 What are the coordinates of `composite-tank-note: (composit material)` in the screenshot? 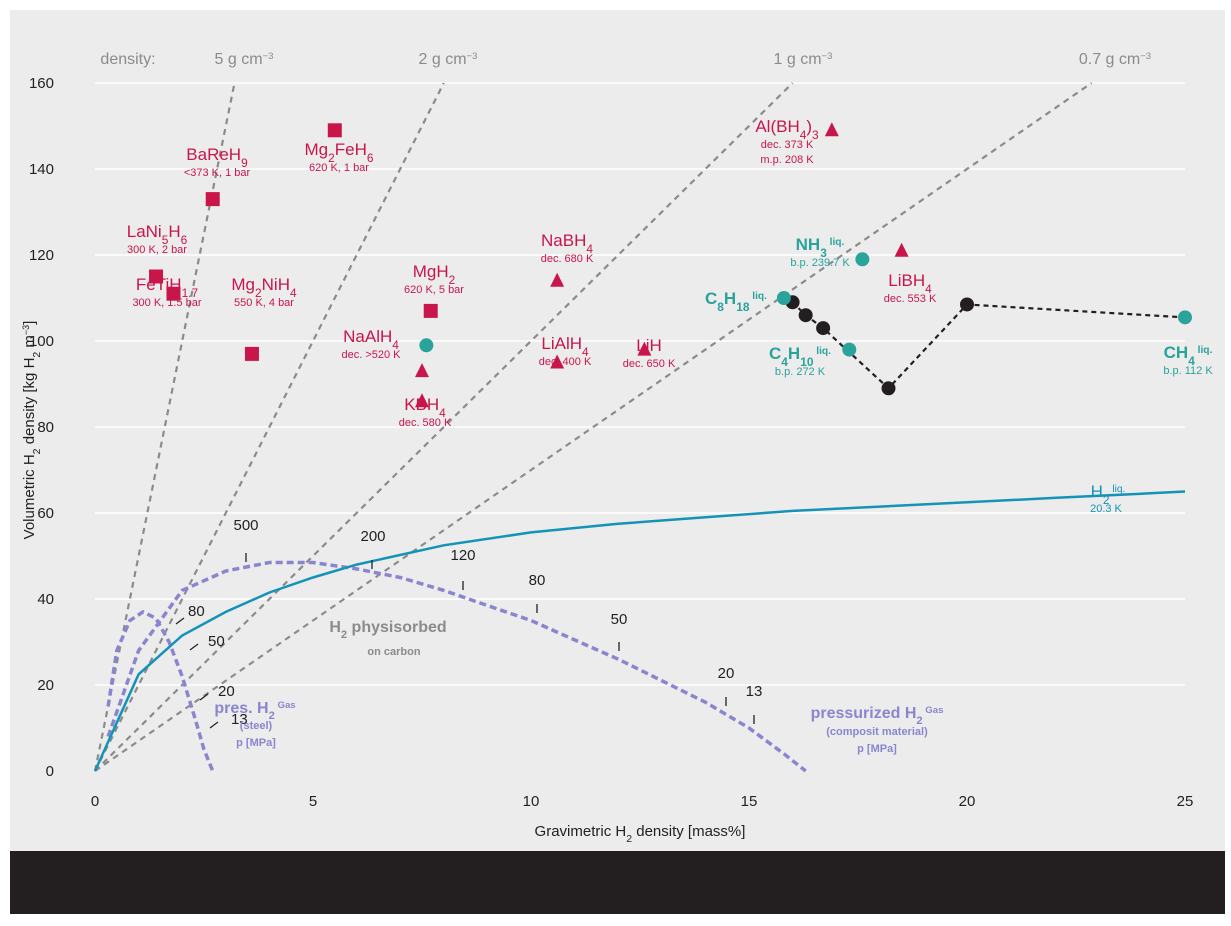 It's located at (877, 732).